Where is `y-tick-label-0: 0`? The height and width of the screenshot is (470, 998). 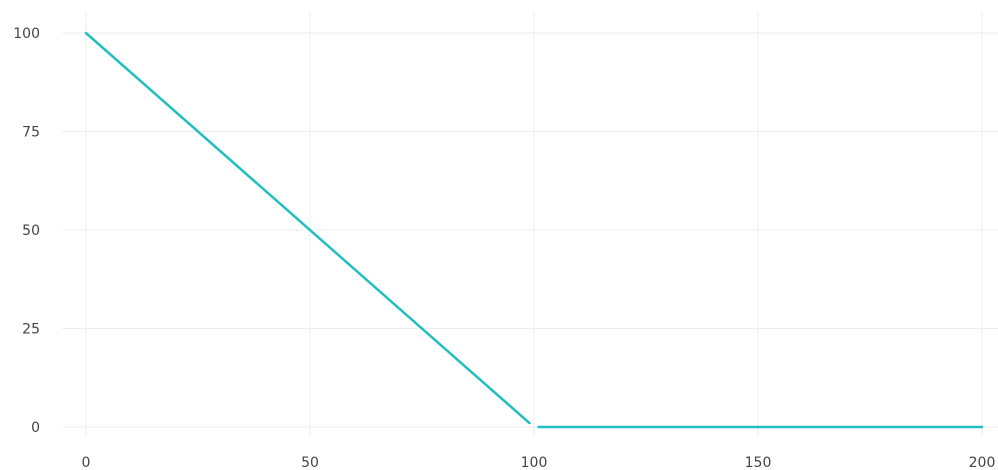 y-tick-label-0: 0 is located at coordinates (35, 428).